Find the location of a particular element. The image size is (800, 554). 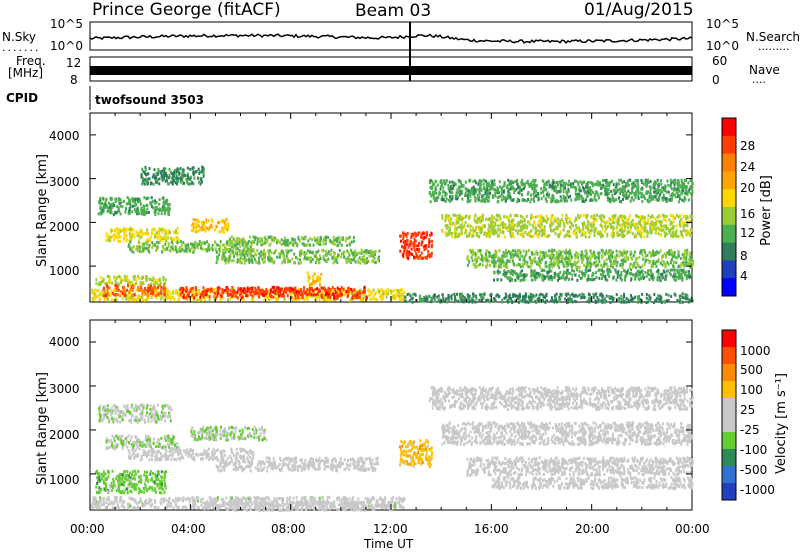

frequency-band is located at coordinates (391, 70).